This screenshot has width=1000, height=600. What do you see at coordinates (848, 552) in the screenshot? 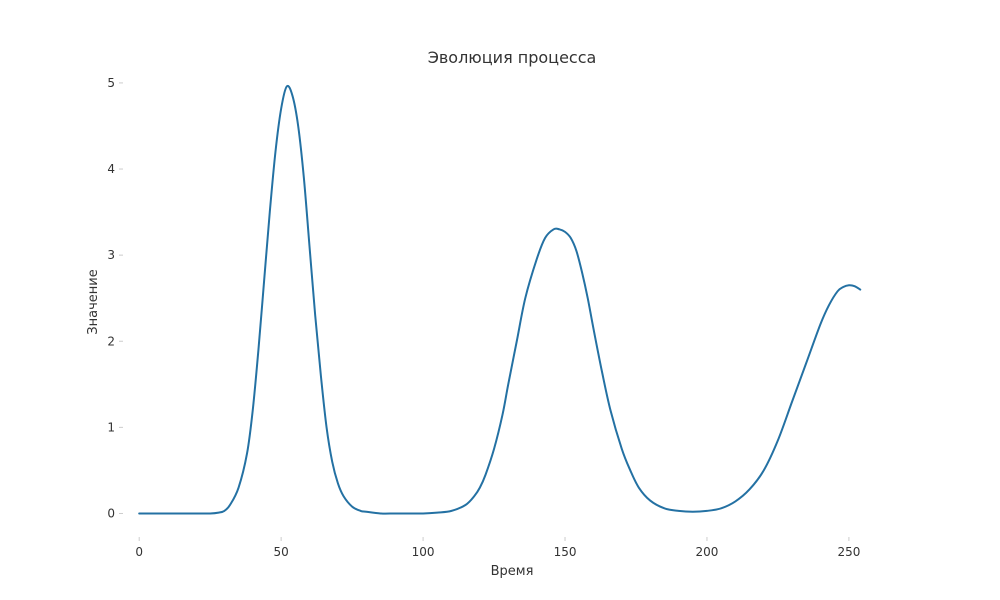
I see `x-tick-label: 250` at bounding box center [848, 552].